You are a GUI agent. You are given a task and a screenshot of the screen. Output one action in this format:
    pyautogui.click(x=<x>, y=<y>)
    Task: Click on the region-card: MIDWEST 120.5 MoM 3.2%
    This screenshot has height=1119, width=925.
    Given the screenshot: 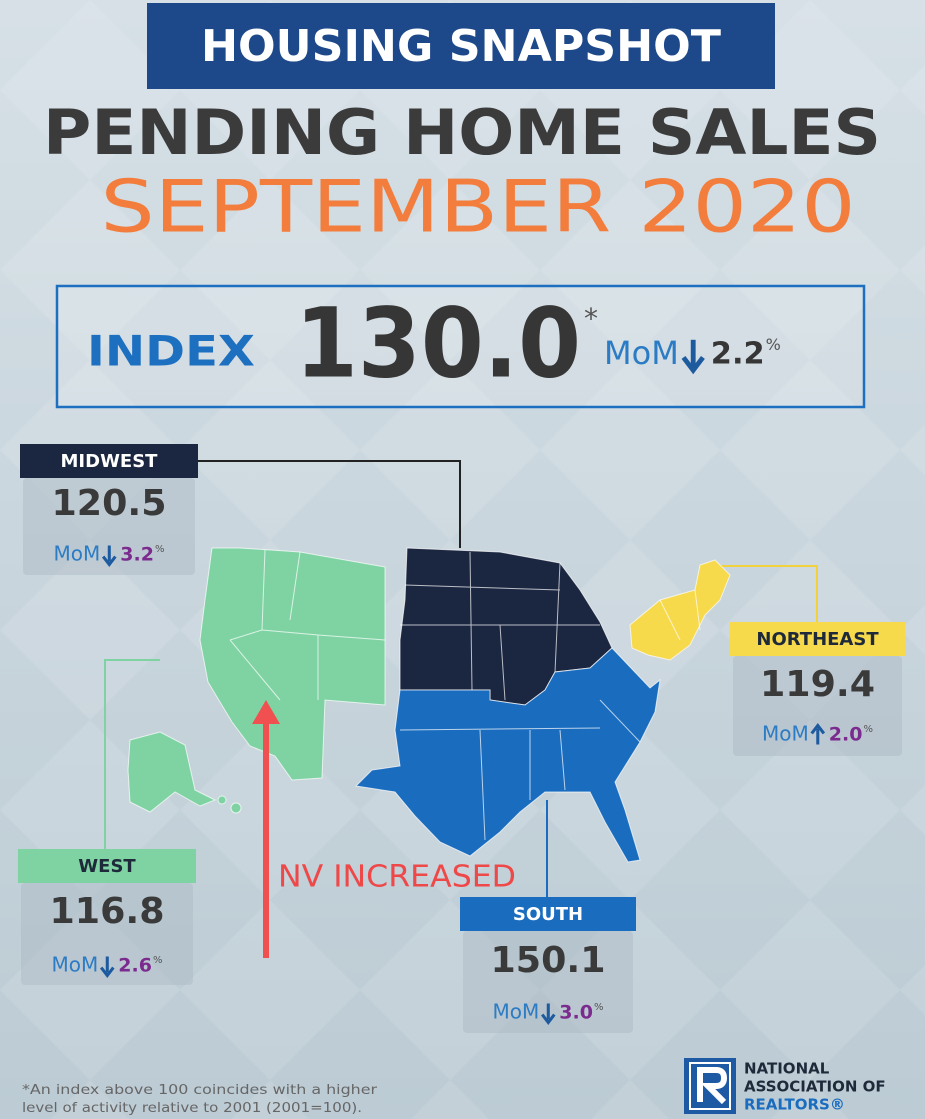 What is the action you would take?
    pyautogui.click(x=109, y=509)
    